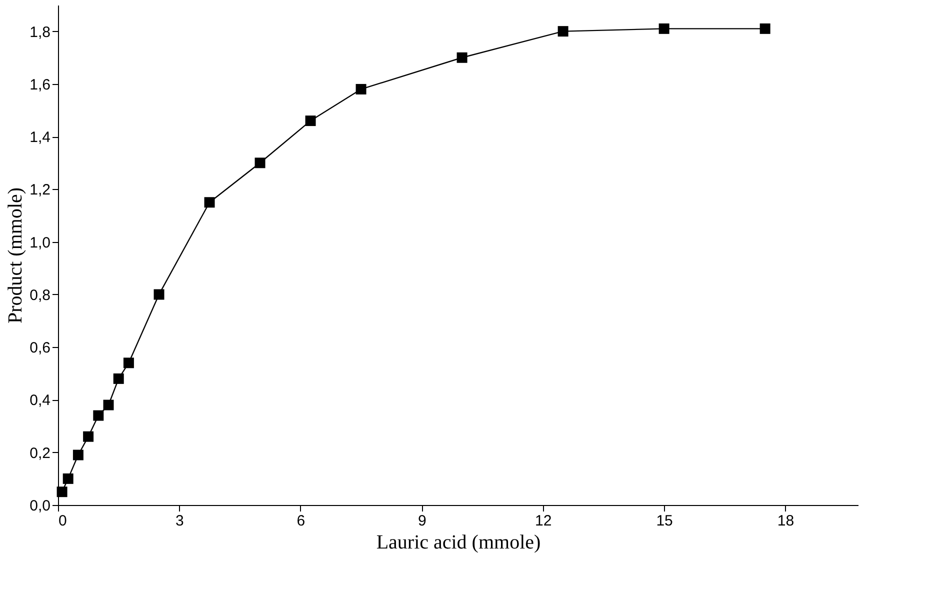 This screenshot has height=595, width=928. Describe the element at coordinates (180, 521) in the screenshot. I see `x-tick-label: 3` at that location.